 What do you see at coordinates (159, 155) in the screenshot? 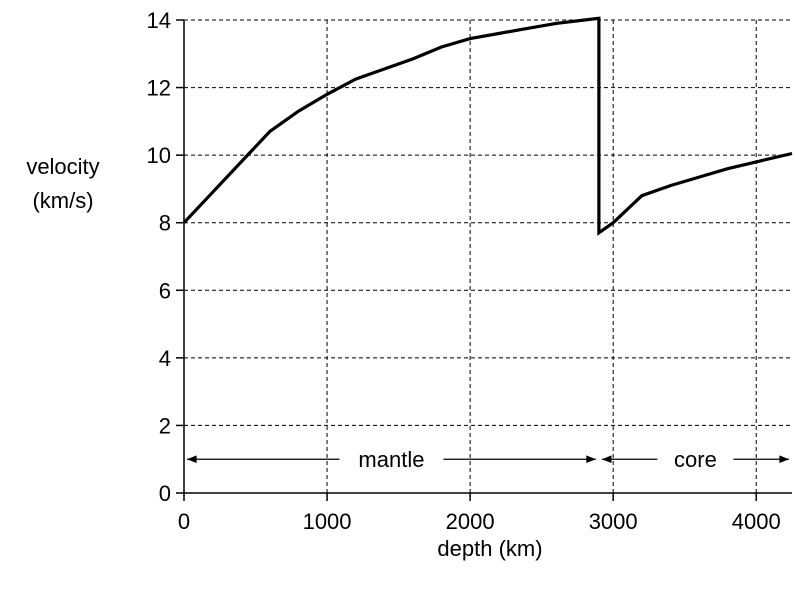
I see `y-tick-label: 10` at bounding box center [159, 155].